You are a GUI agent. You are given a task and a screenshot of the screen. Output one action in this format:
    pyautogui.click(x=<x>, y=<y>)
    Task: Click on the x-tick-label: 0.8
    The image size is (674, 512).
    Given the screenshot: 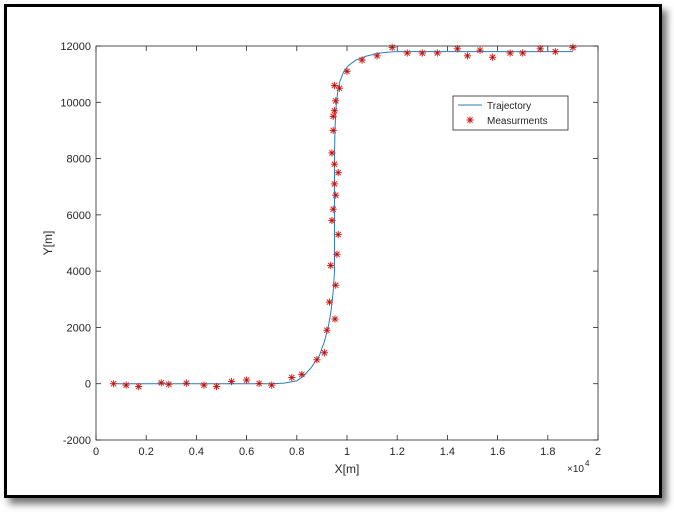 What is the action you would take?
    pyautogui.click(x=296, y=452)
    